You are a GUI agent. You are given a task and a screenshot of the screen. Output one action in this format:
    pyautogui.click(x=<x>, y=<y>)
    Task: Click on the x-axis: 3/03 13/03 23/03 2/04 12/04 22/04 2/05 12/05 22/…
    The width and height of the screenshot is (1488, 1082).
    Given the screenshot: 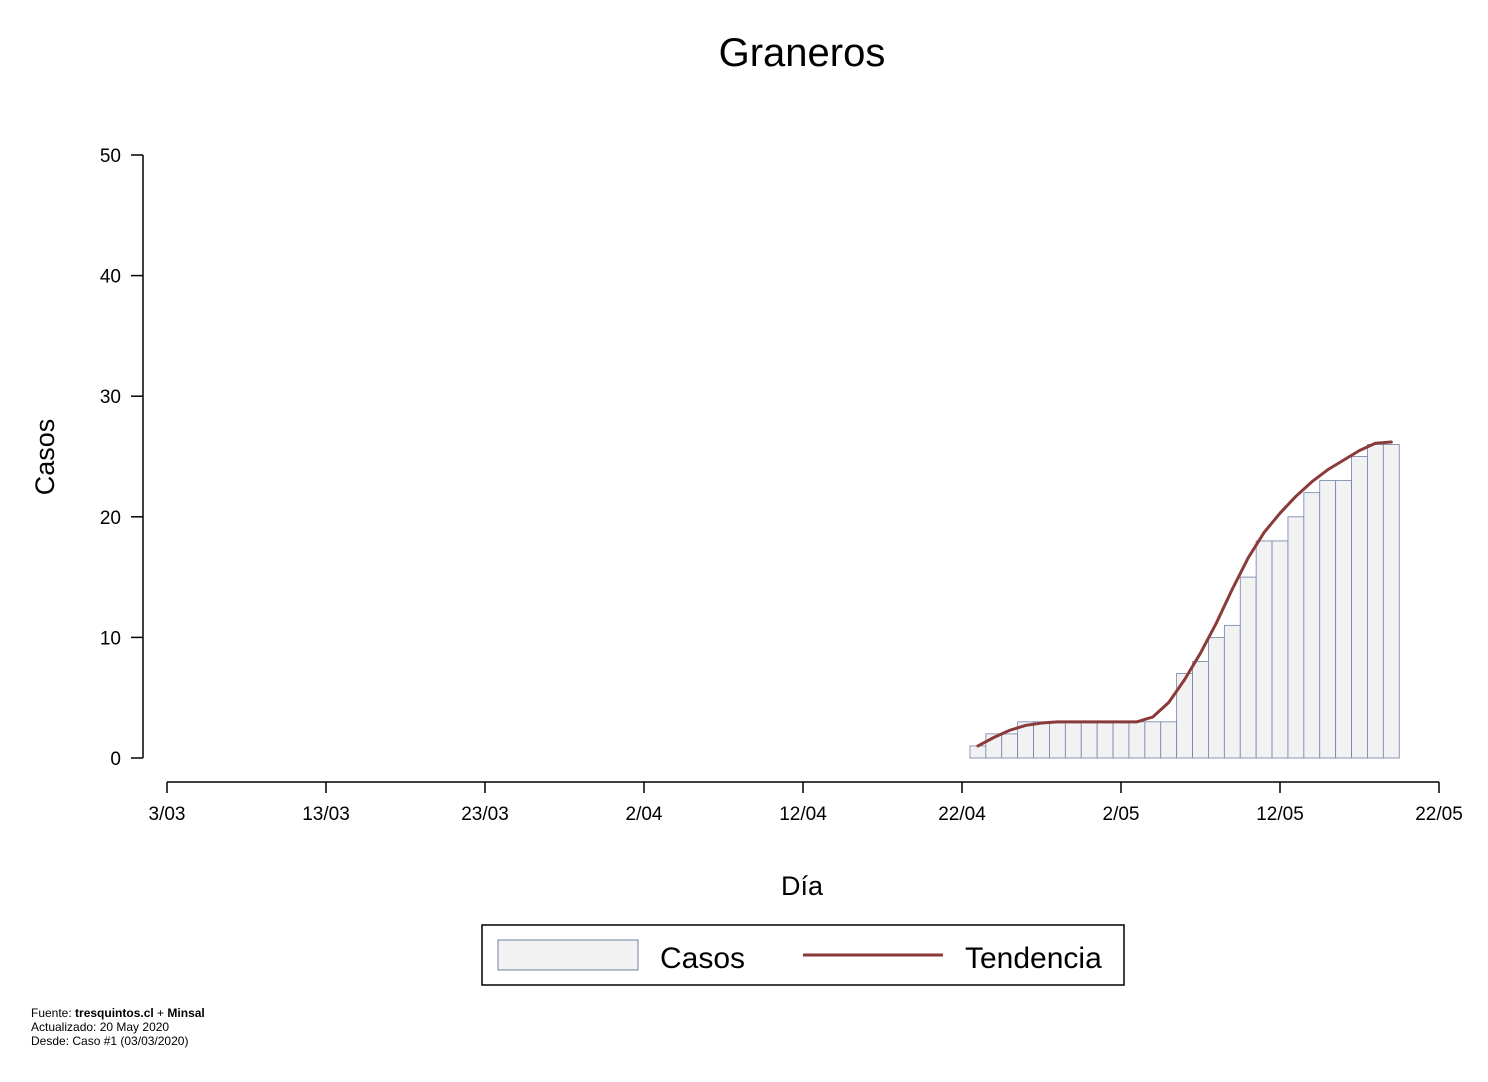 What is the action you would take?
    pyautogui.click(x=806, y=803)
    